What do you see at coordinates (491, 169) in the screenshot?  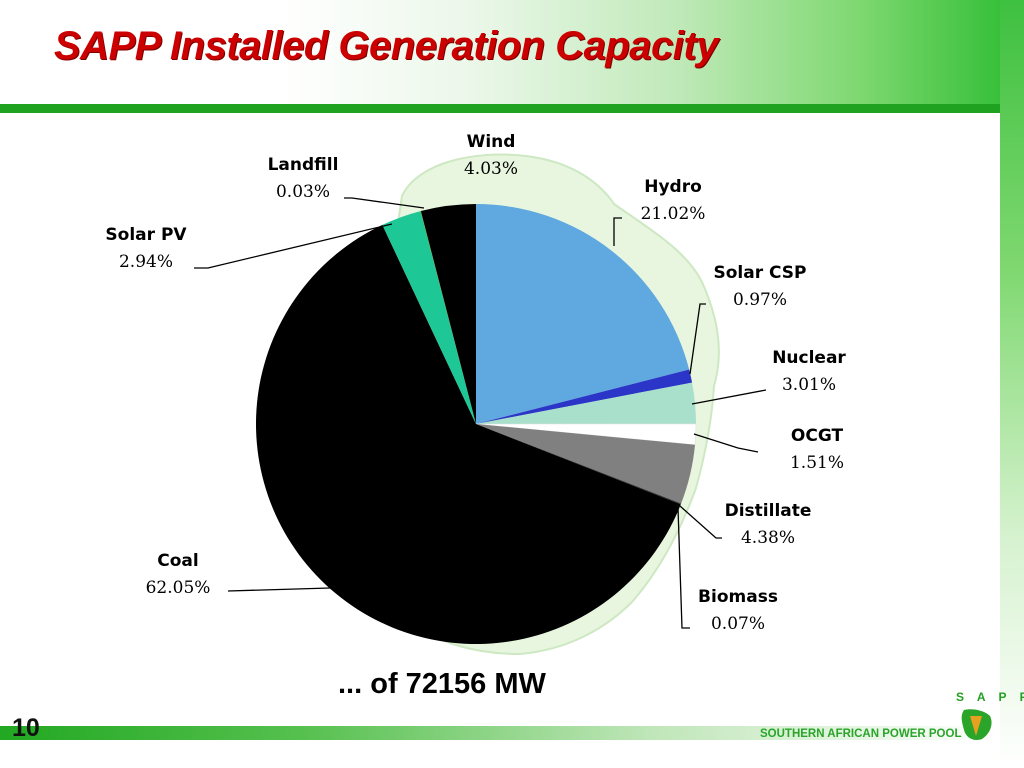 I see `slice-label-percent: 4.03%` at bounding box center [491, 169].